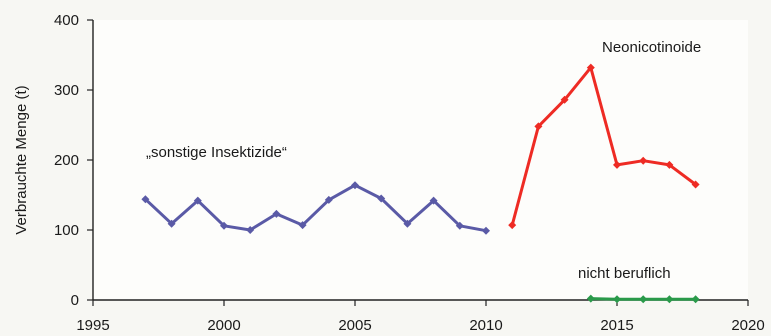 This screenshot has height=336, width=771. What do you see at coordinates (66, 20) in the screenshot?
I see `y-tick-label: 400` at bounding box center [66, 20].